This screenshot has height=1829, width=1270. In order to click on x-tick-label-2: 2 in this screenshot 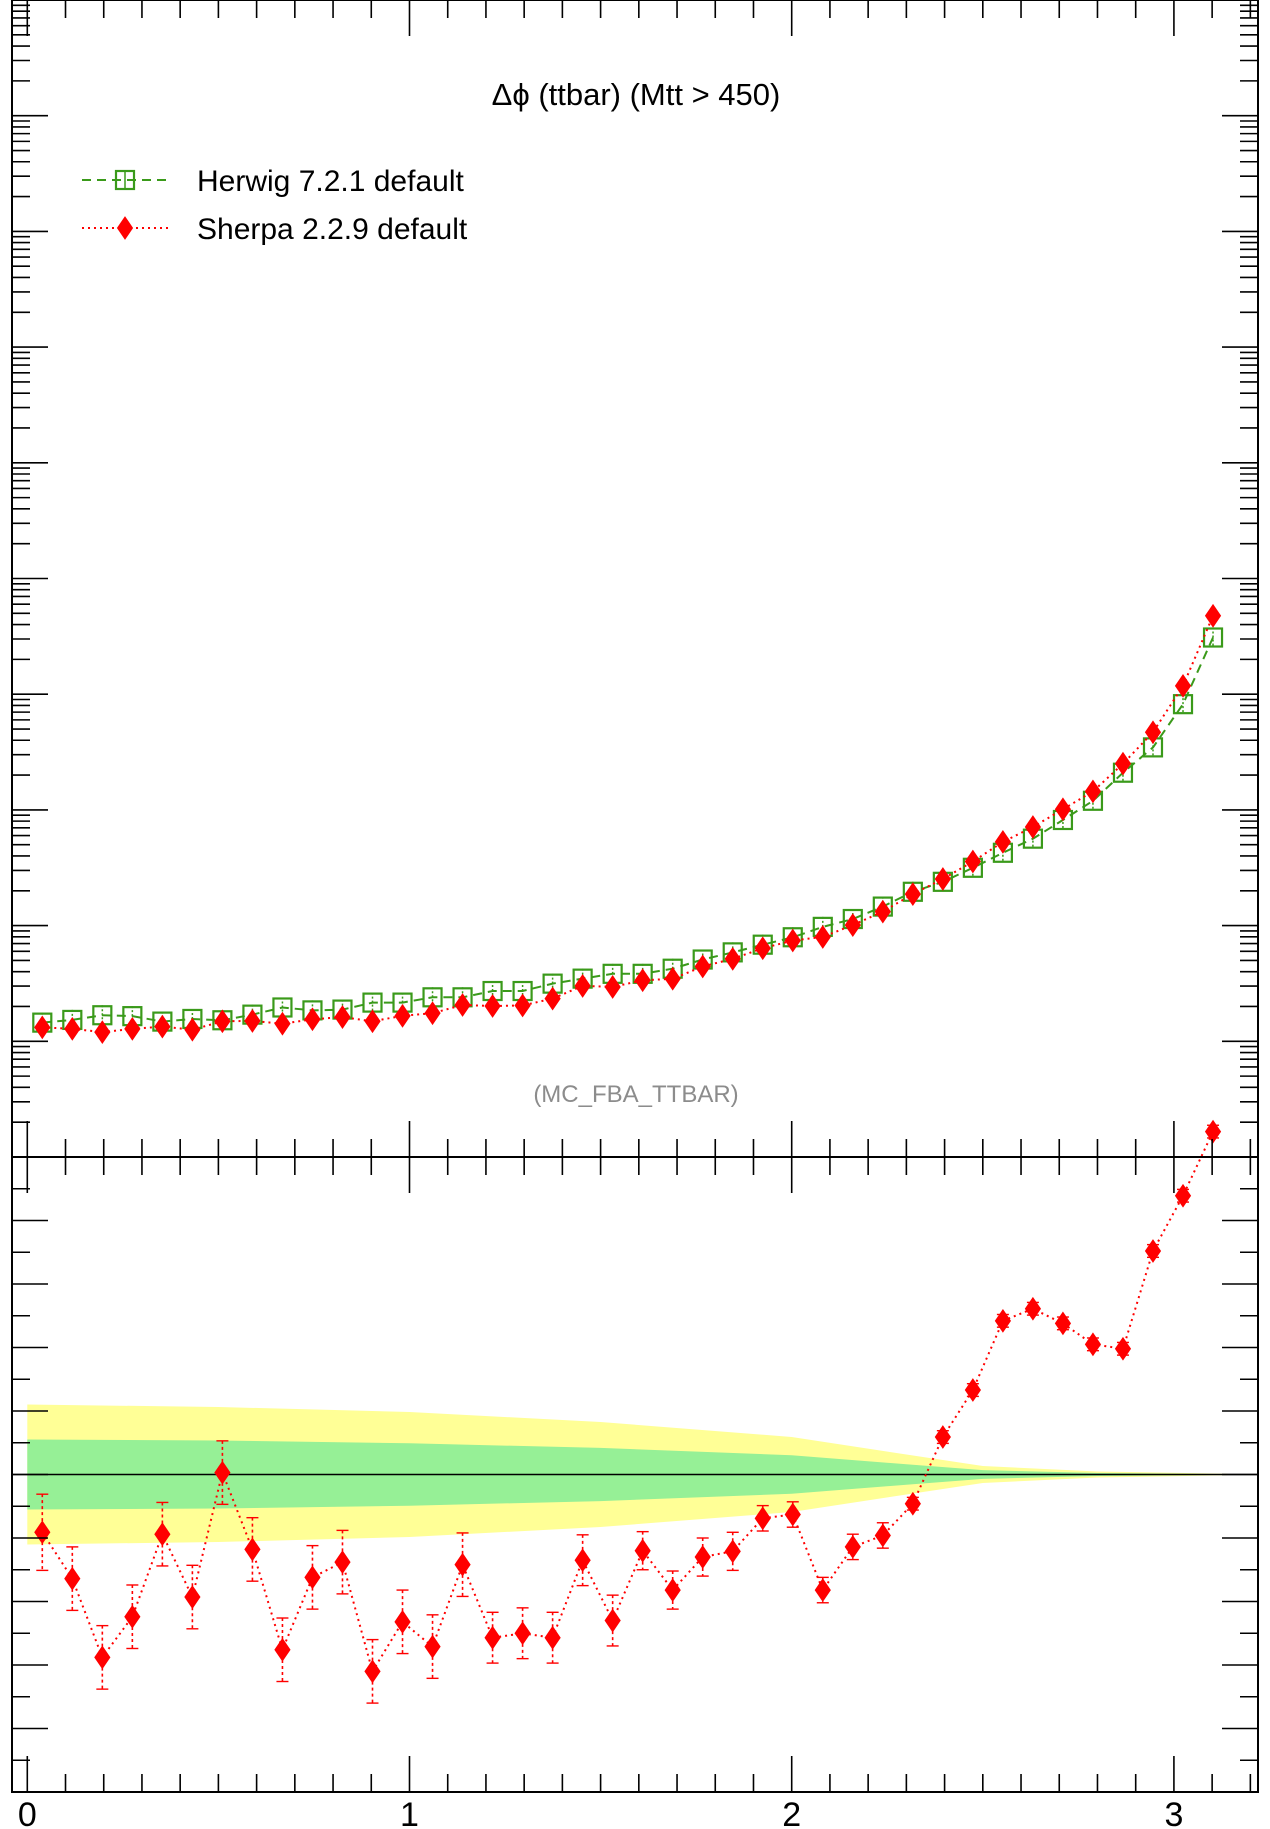, I will do `click(791, 1812)`.